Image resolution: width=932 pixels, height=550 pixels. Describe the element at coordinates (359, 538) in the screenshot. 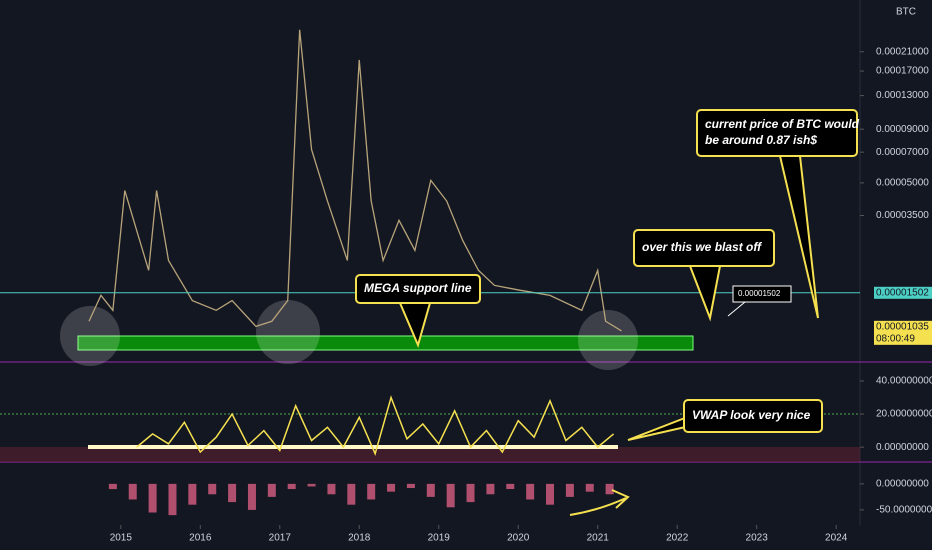

I see `x-tick-label: 2018` at that location.